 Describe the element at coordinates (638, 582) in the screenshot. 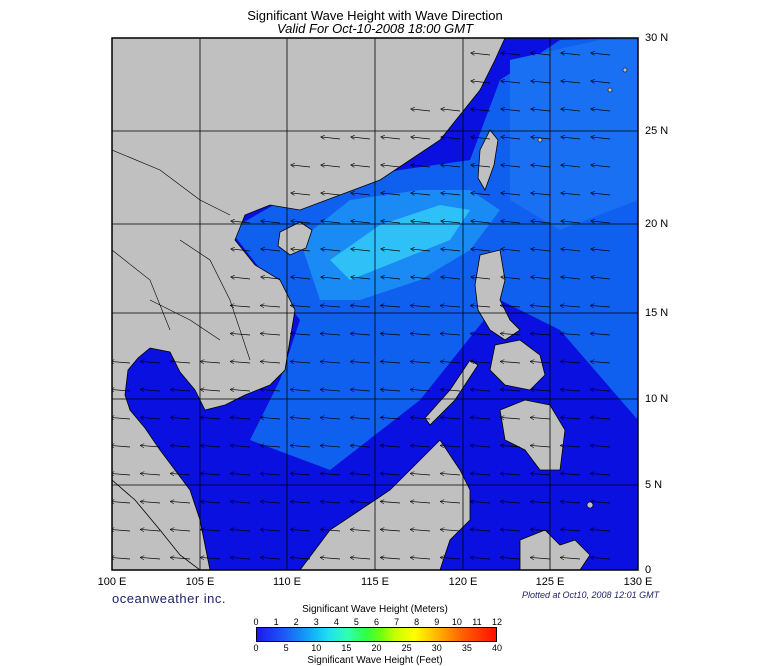

I see `lon-tick: 130 E` at that location.